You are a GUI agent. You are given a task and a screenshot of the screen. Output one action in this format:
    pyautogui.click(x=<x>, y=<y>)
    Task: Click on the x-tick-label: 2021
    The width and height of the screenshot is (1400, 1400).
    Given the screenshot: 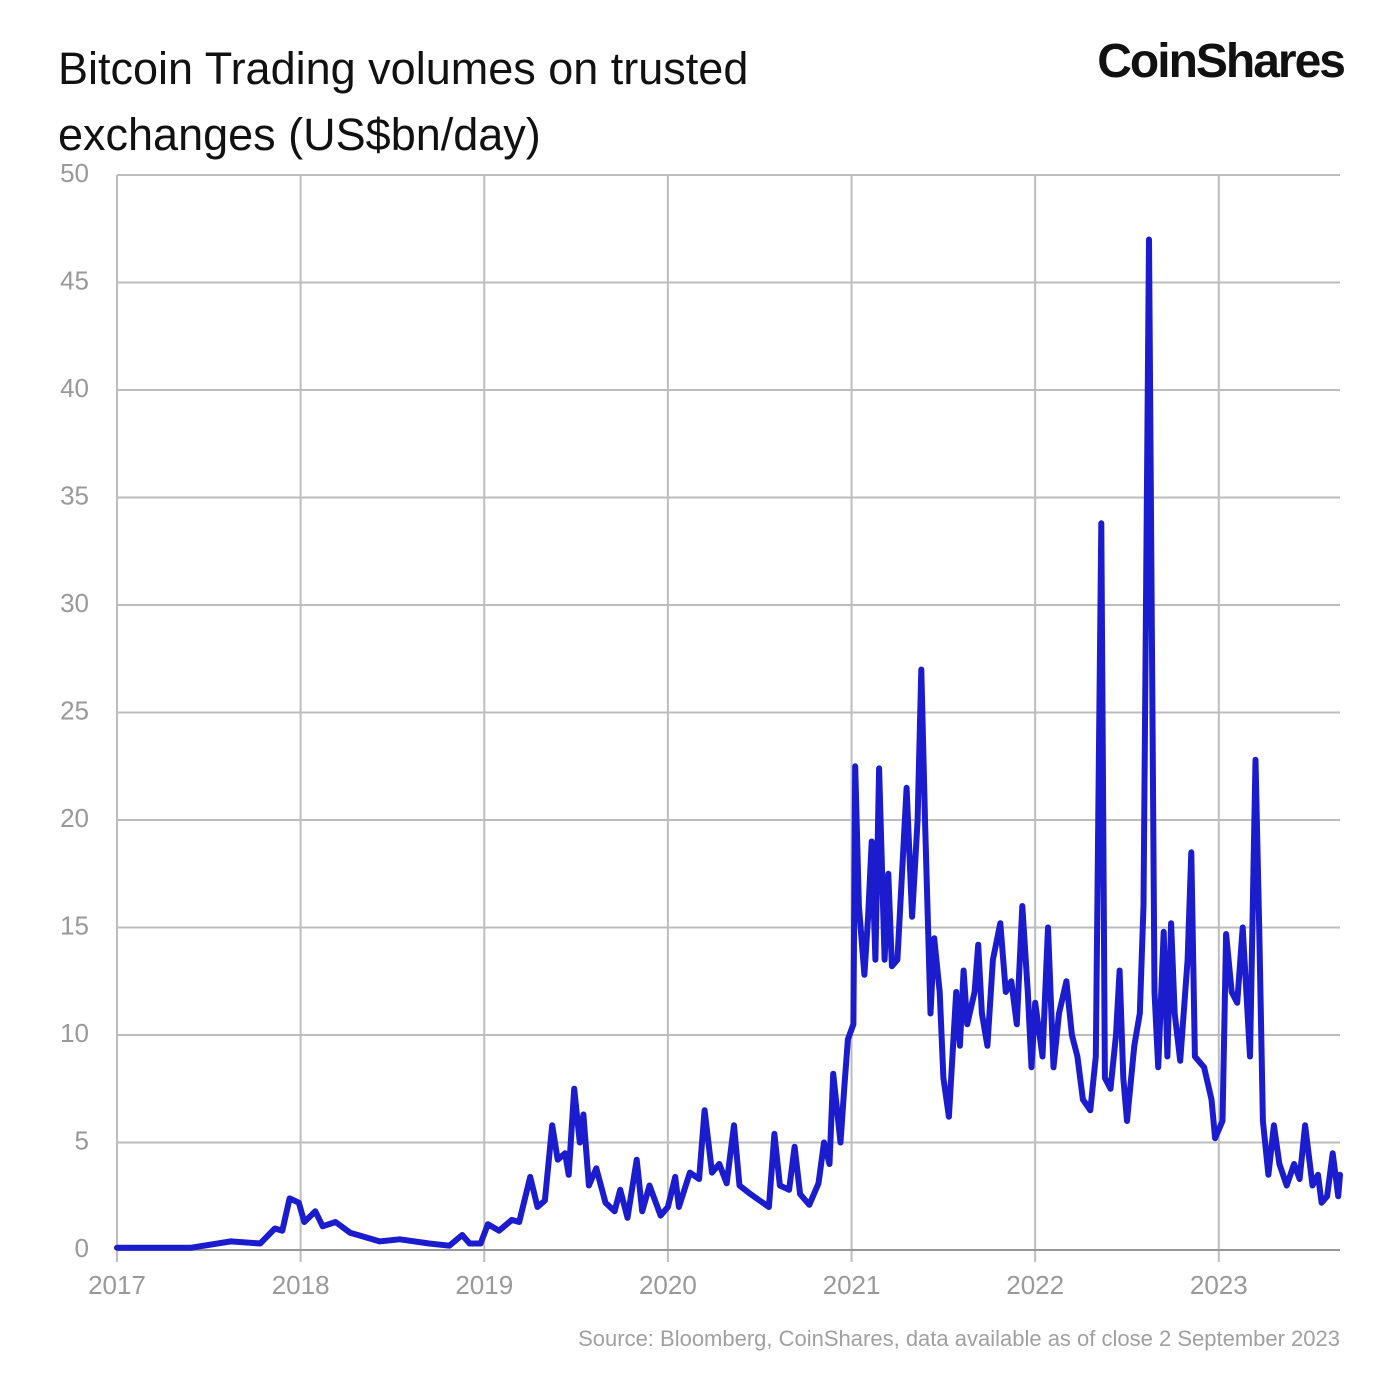 What is the action you would take?
    pyautogui.click(x=852, y=1285)
    